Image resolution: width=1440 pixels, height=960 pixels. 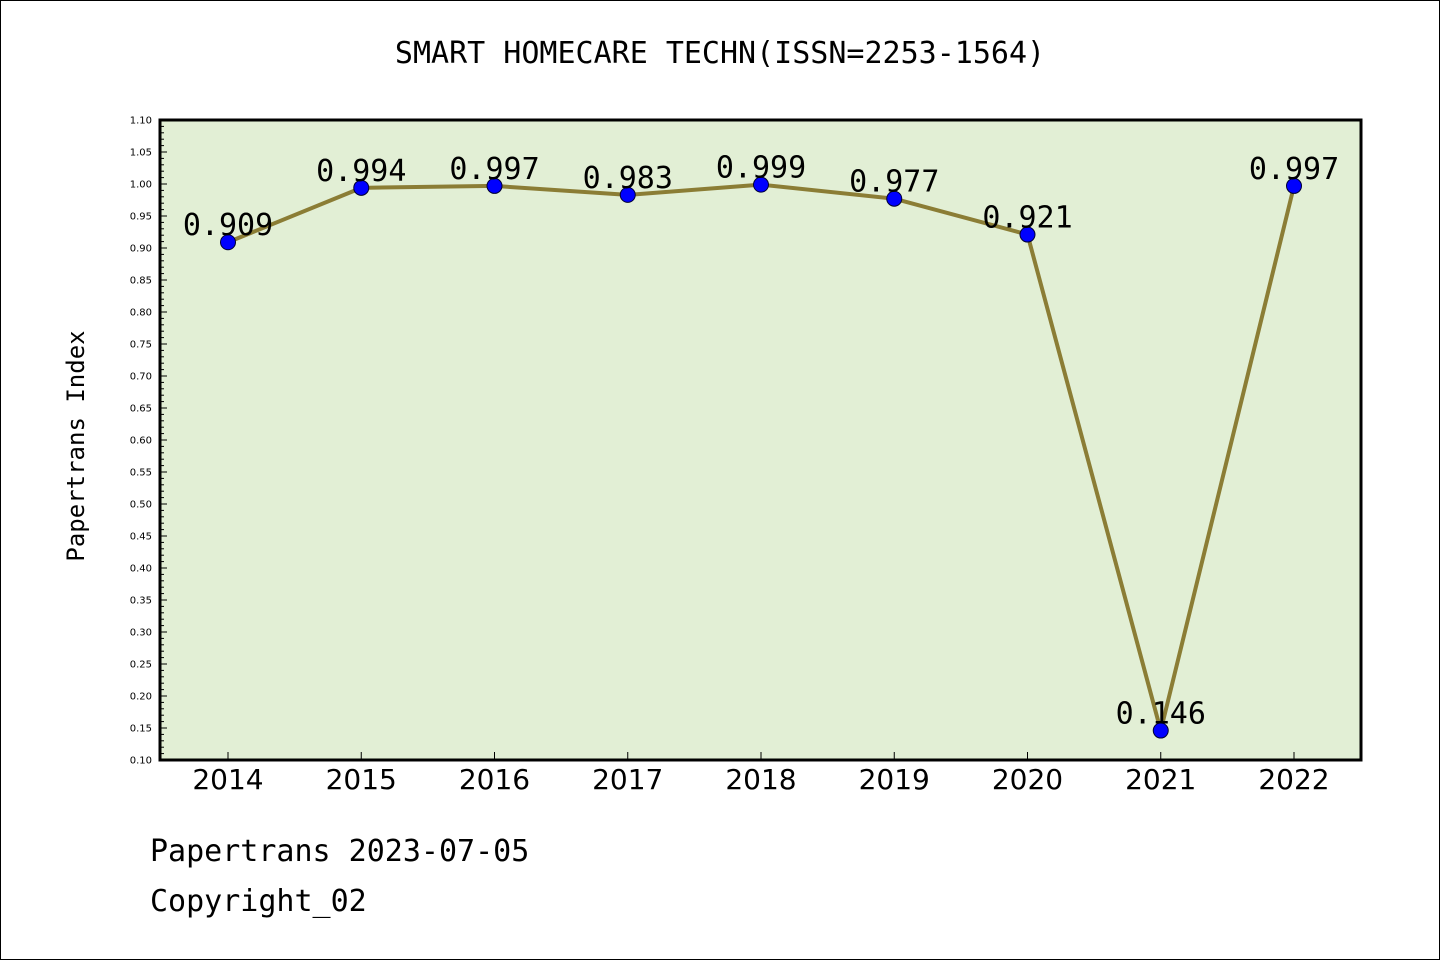 What do you see at coordinates (628, 178) in the screenshot?
I see `data-label: 0.983` at bounding box center [628, 178].